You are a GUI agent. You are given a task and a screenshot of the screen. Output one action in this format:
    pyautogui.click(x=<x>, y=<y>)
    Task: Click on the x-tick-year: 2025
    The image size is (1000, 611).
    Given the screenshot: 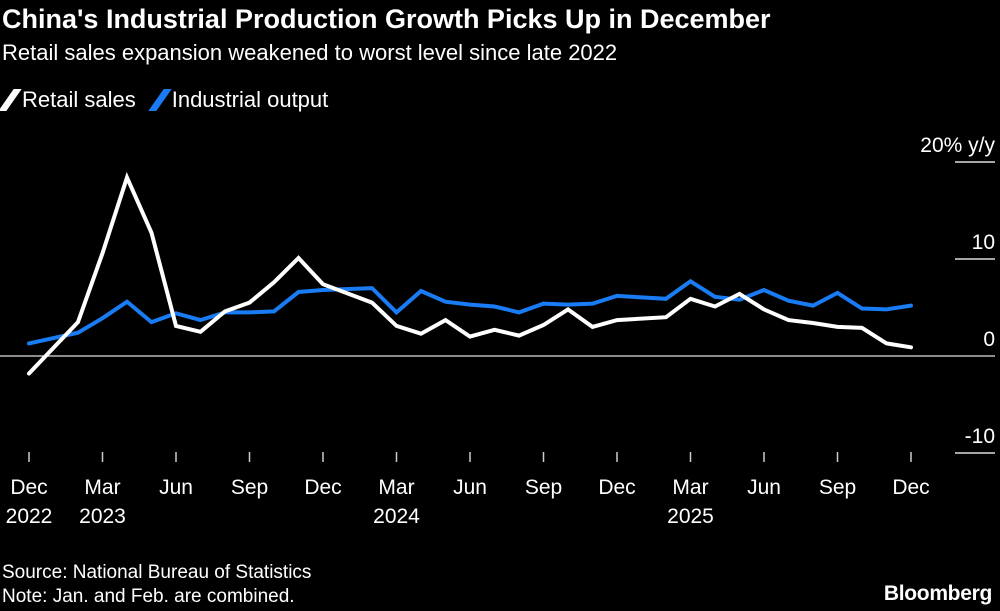 What is the action you would take?
    pyautogui.click(x=690, y=516)
    